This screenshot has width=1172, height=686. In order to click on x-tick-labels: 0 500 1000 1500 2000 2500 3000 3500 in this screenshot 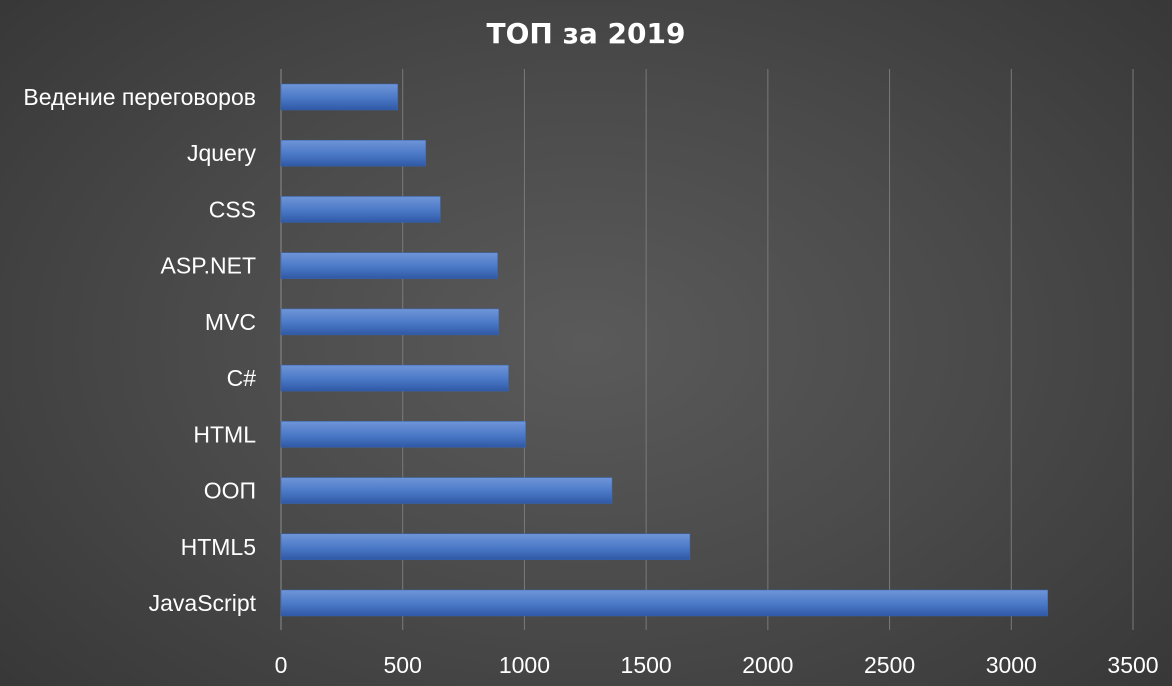, I will do `click(717, 665)`.